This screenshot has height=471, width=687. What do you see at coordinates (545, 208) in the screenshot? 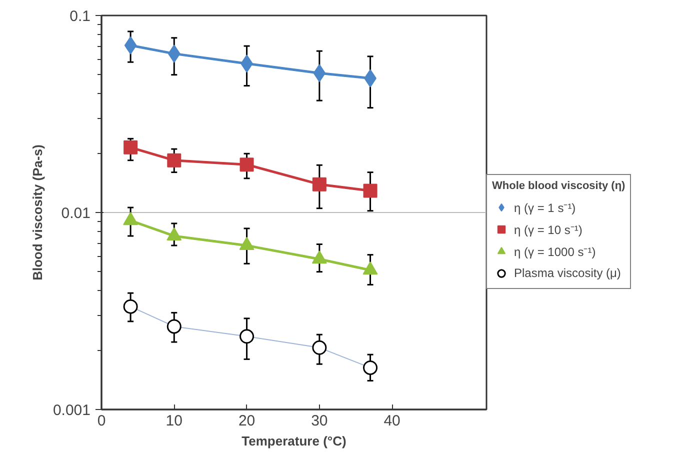
I see `legend-label: η (γ = 1 s⁻¹)` at bounding box center [545, 208].